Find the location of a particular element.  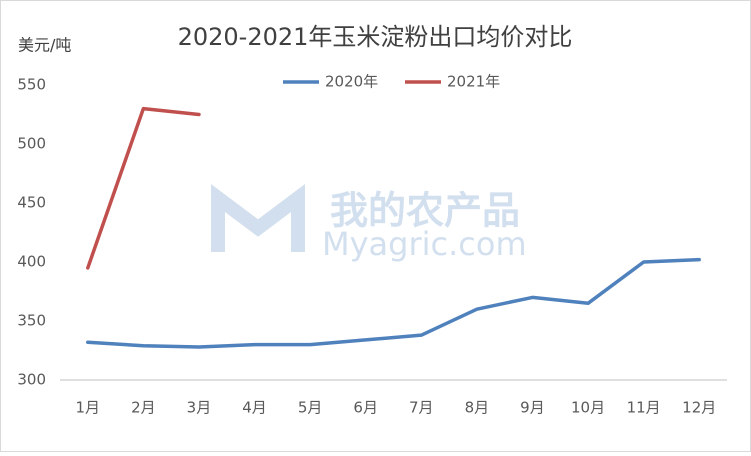

x-tick-label: 5月 is located at coordinates (310, 408).